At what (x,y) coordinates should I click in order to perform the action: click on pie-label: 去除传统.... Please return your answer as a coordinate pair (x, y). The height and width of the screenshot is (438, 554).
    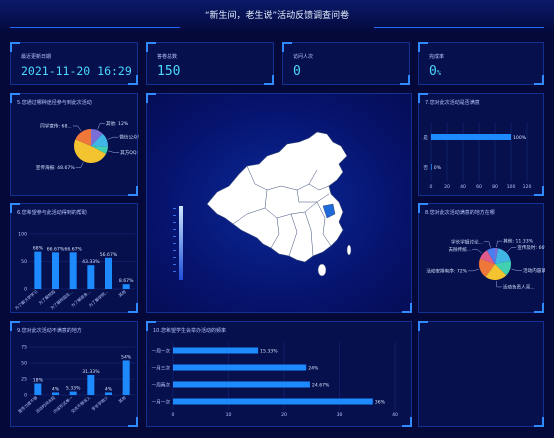
    Looking at the image, I should click on (459, 249).